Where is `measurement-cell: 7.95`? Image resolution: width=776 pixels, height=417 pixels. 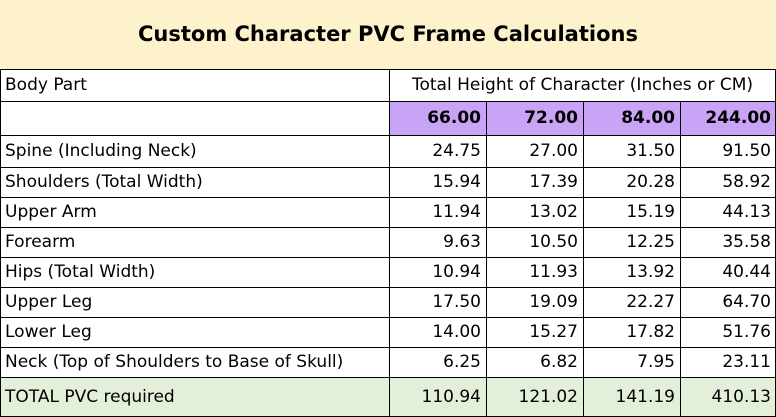
measurement-cell: 7.95 is located at coordinates (656, 362).